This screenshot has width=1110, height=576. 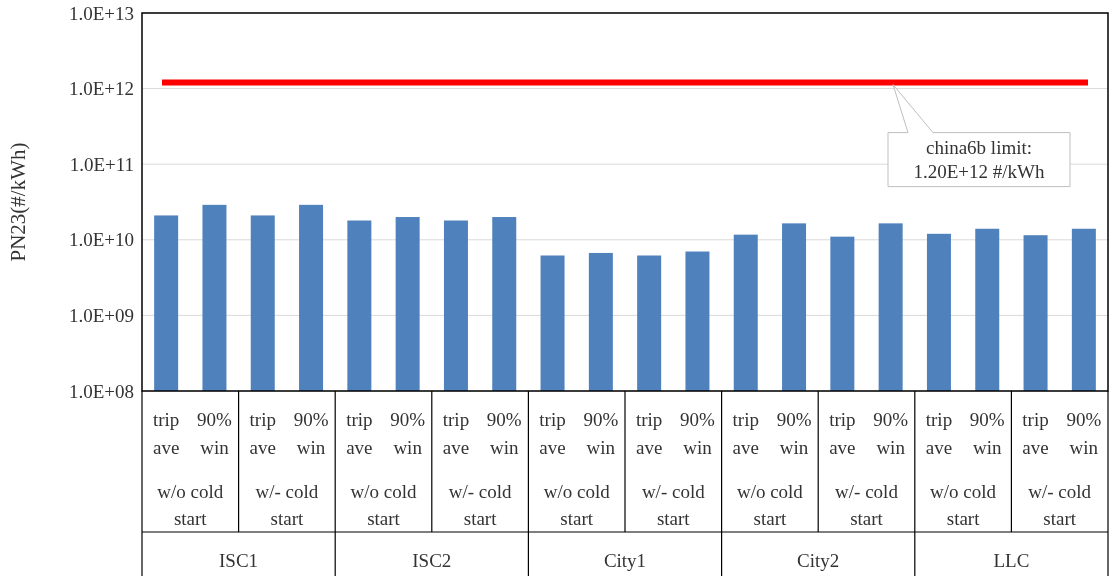 What do you see at coordinates (101, 164) in the screenshot?
I see `y-tick-label: 1.0E+11` at bounding box center [101, 164].